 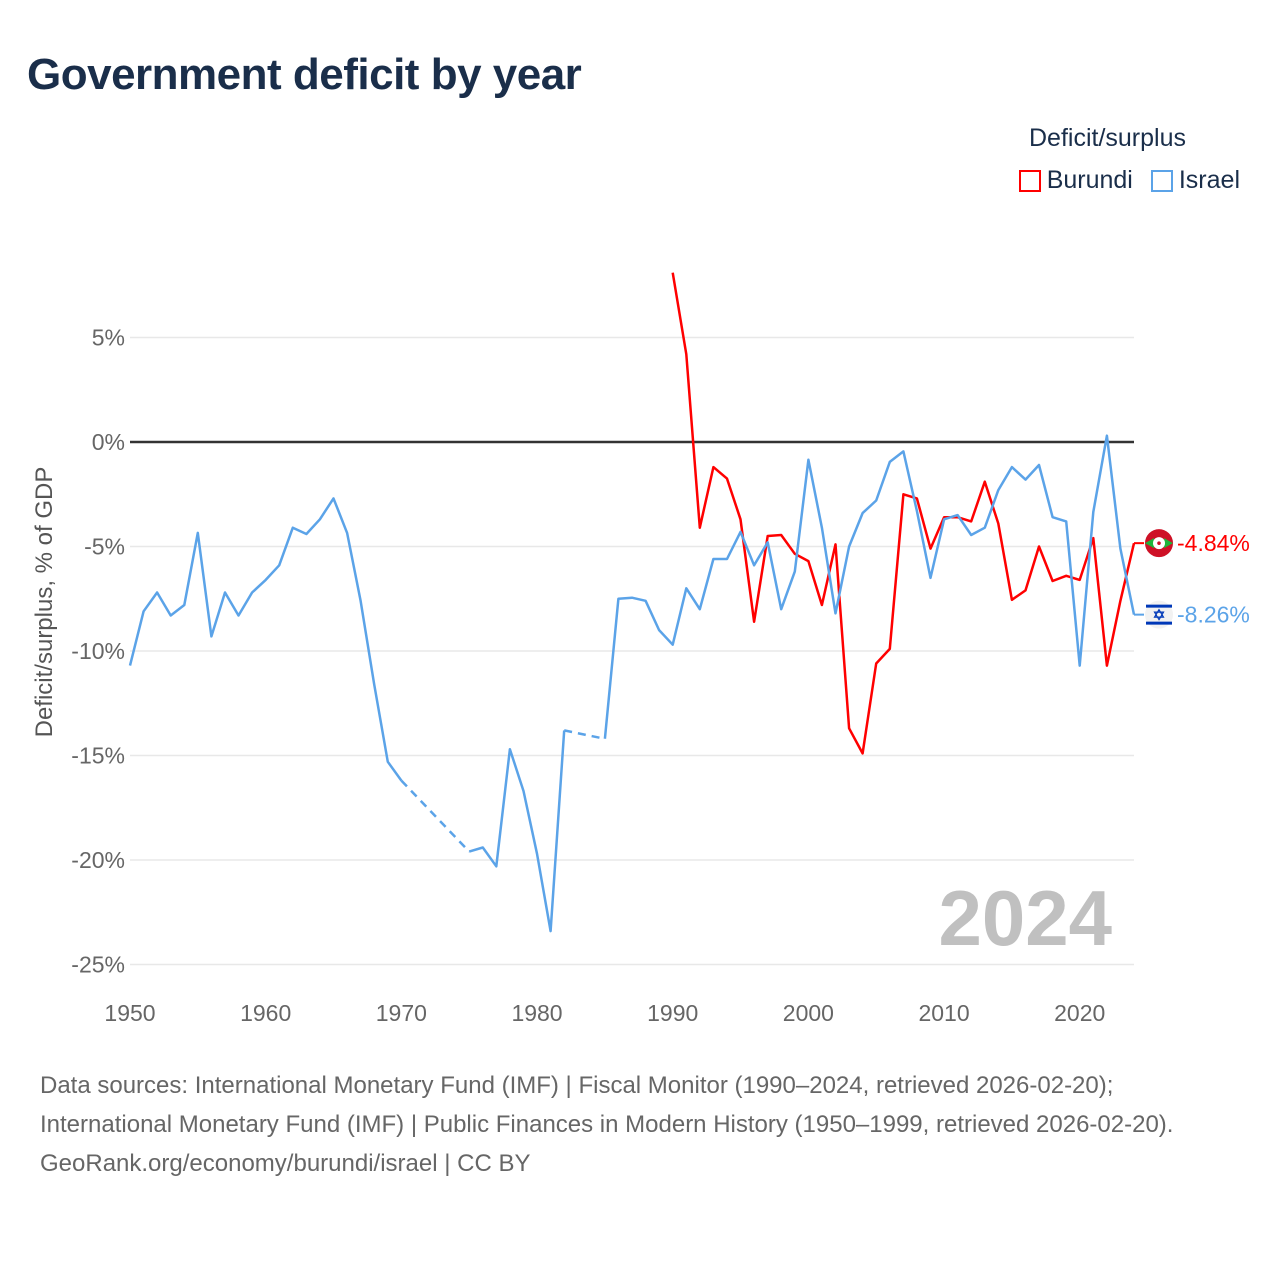 I want to click on y-tick-label: -25%, so click(x=98, y=965).